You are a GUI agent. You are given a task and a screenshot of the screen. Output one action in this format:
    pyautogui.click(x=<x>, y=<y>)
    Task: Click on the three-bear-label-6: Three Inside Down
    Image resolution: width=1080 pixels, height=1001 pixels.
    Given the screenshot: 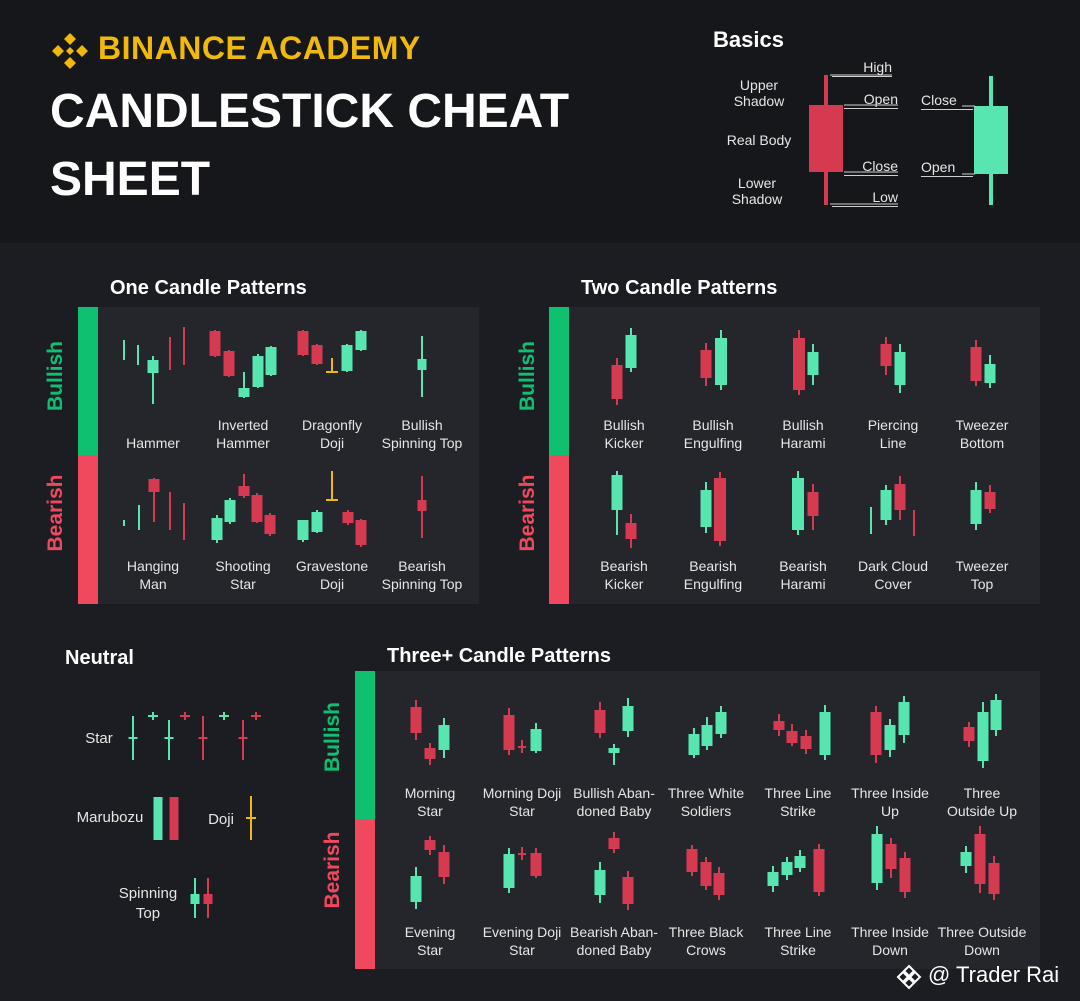 What is the action you would take?
    pyautogui.click(x=890, y=941)
    